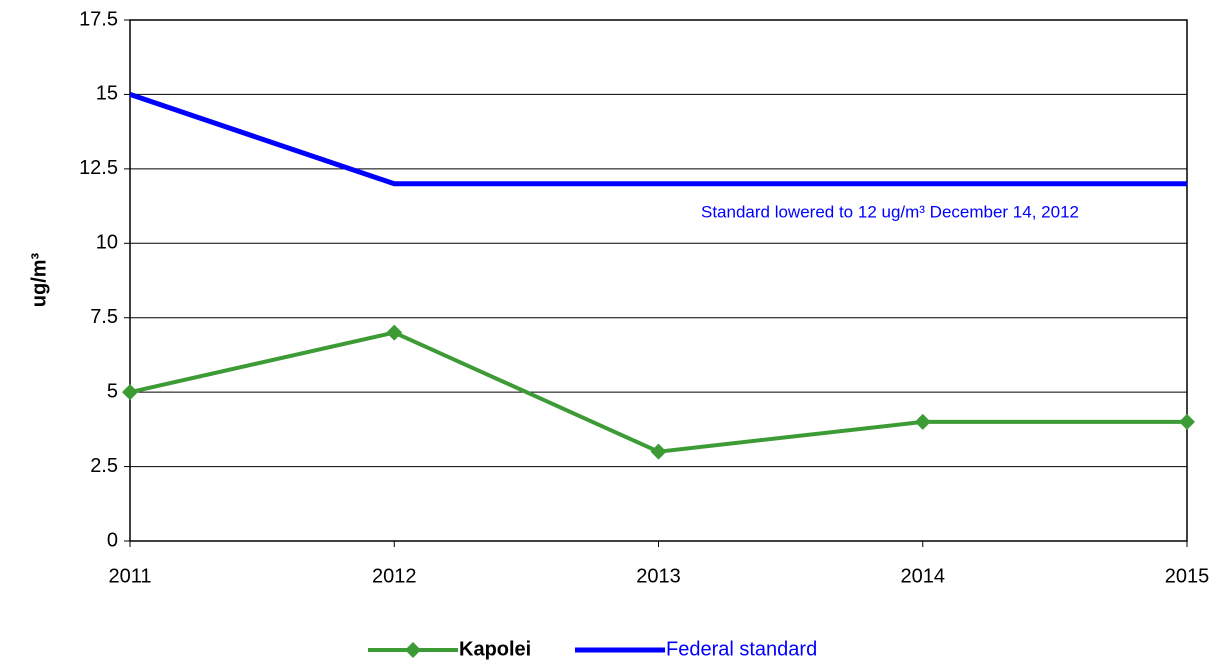 The height and width of the screenshot is (666, 1225). Describe the element at coordinates (413, 650) in the screenshot. I see `legend-marker` at that location.